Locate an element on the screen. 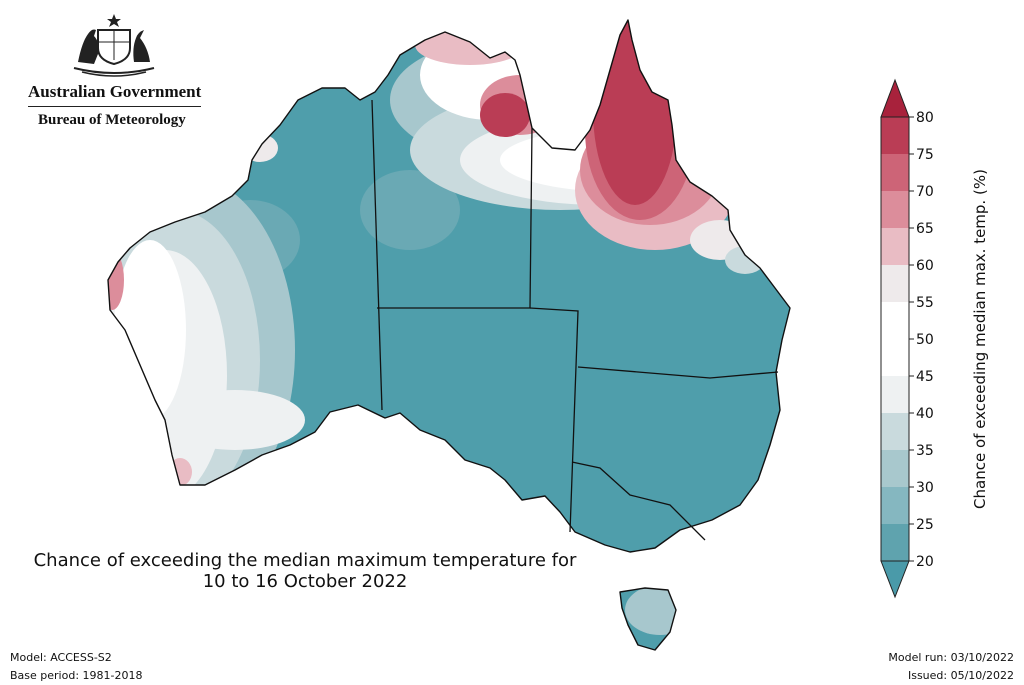 The width and height of the screenshot is (1024, 685). model-label: Model: ACCESS-S2 is located at coordinates (61, 657).